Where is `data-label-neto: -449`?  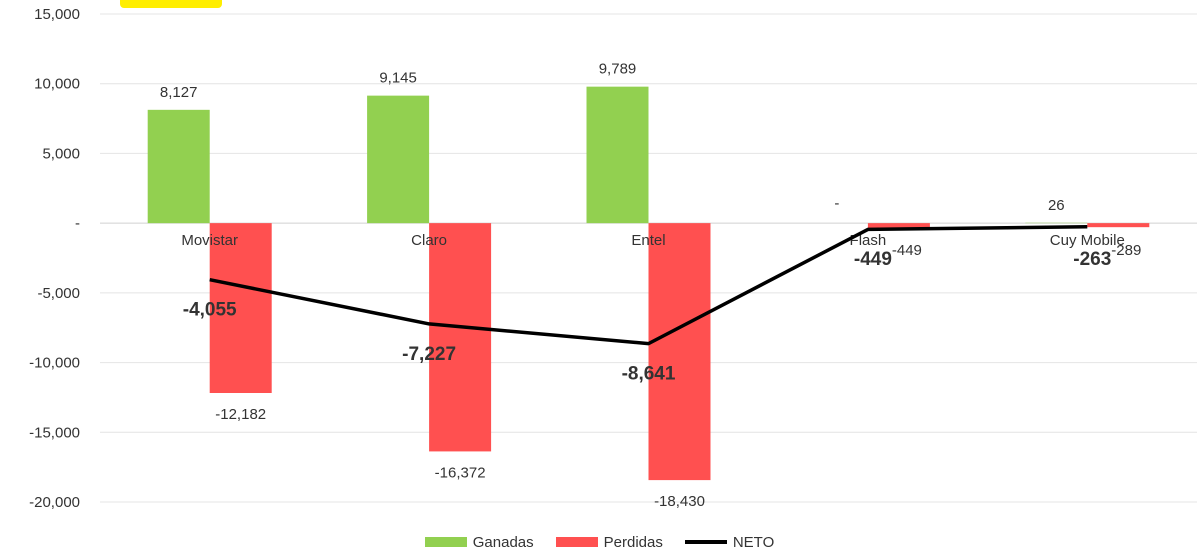 data-label-neto: -449 is located at coordinates (873, 259).